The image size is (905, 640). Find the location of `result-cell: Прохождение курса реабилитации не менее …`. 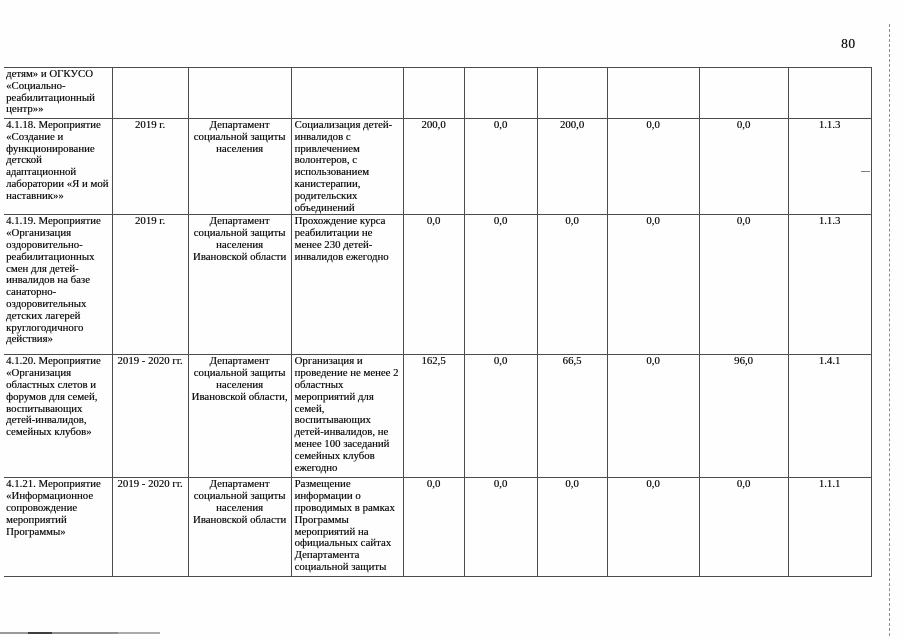

result-cell: Прохождение курса реабилитации не менее … is located at coordinates (347, 285).